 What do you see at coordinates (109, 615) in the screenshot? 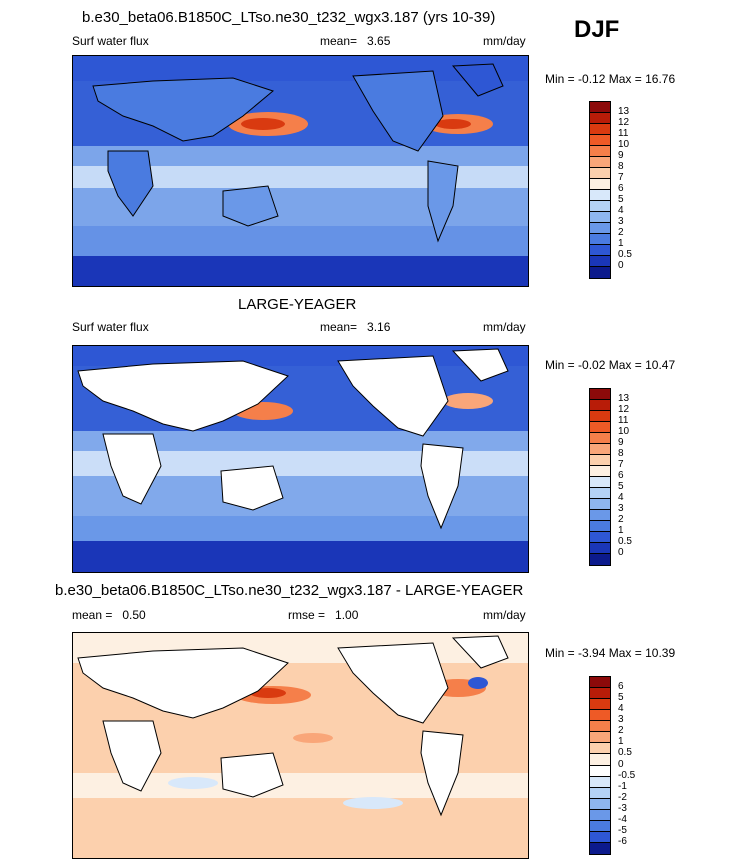
I see `panel3-mean: mean = 0.50` at bounding box center [109, 615].